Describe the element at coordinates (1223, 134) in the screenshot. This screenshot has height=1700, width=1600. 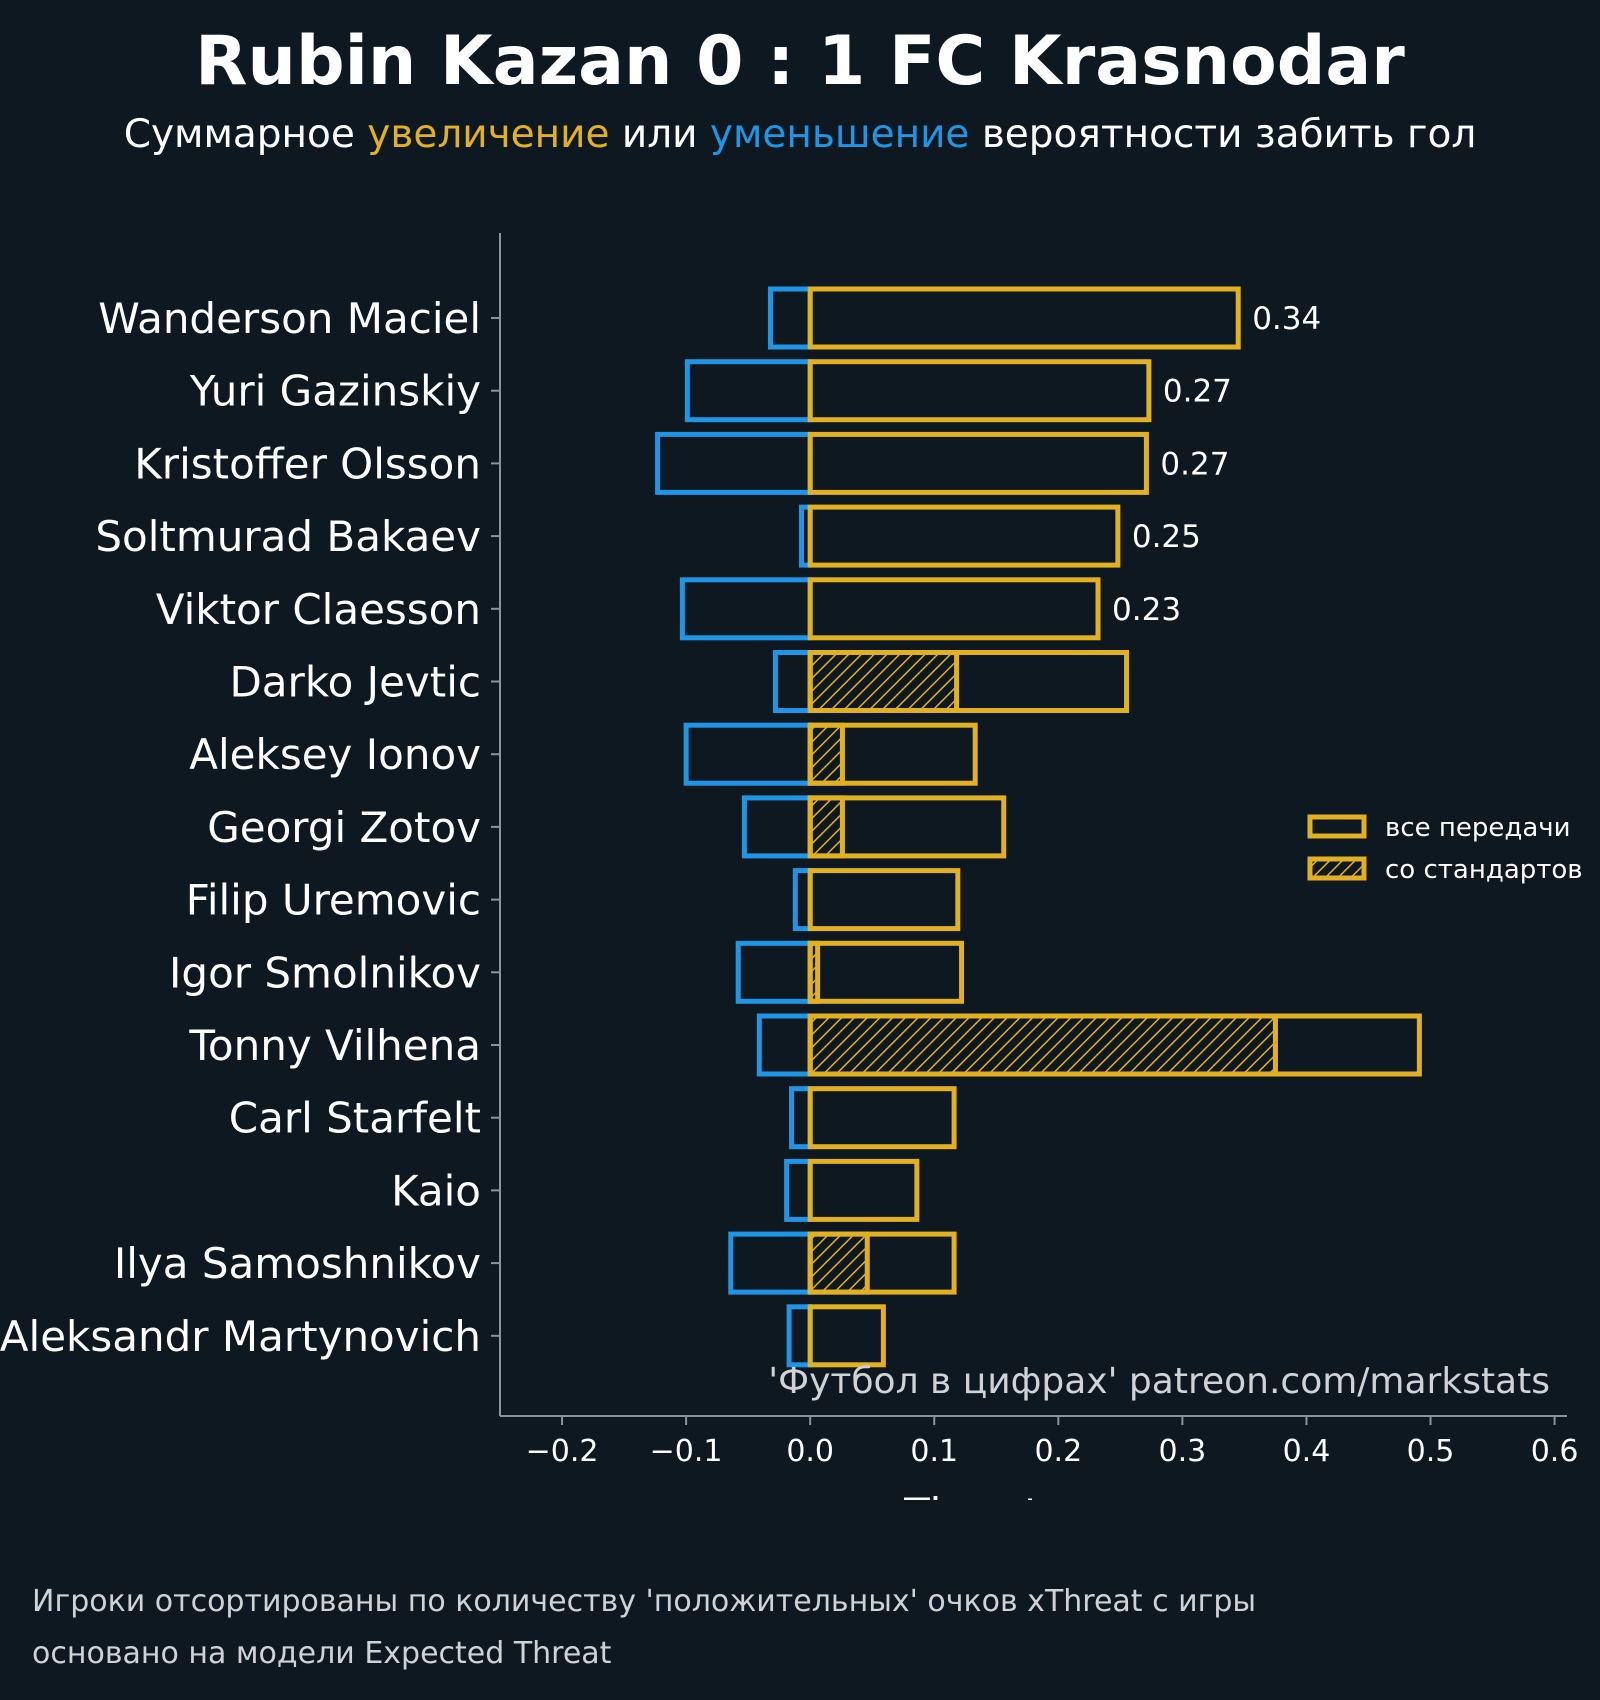
I see `subtitle-part3: вероятности забить гол` at that location.